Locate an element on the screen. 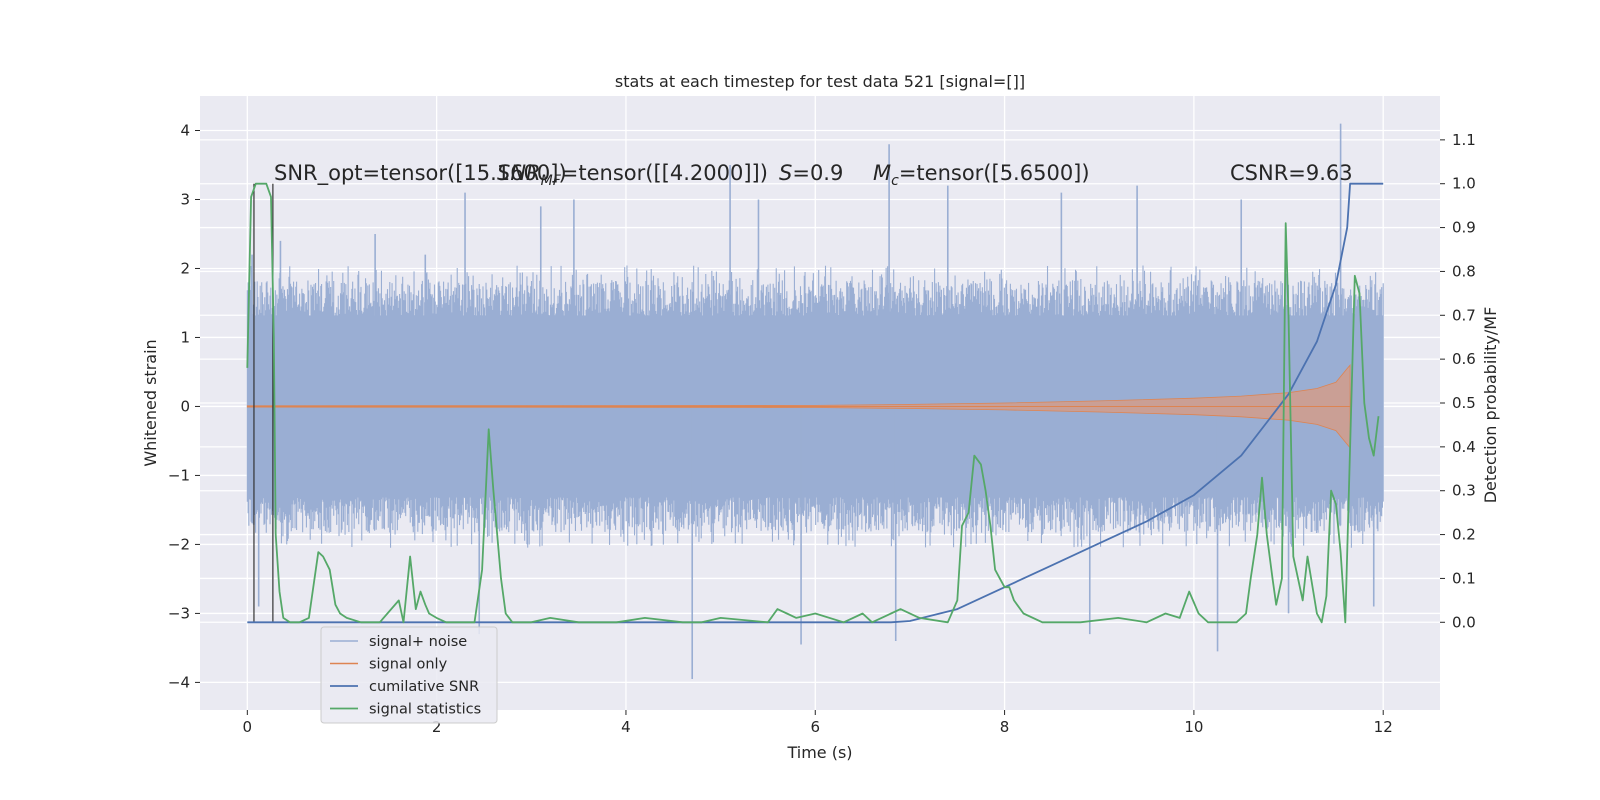 This screenshot has height=800, width=1600. y-right-axis-label: Detection probability/MF is located at coordinates (1490, 405).